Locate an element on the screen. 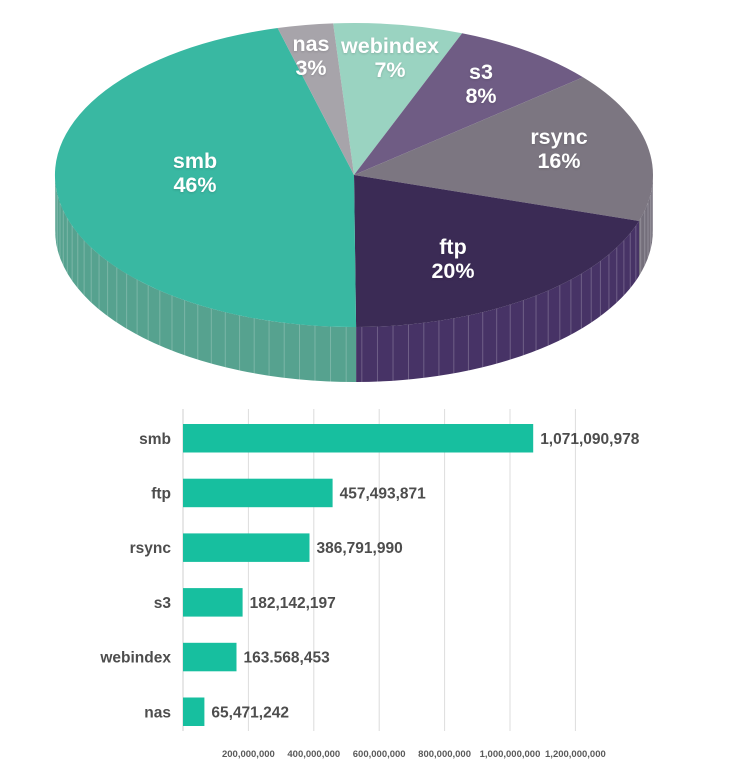  pie-slice-pct-nas: 3% is located at coordinates (310, 68).